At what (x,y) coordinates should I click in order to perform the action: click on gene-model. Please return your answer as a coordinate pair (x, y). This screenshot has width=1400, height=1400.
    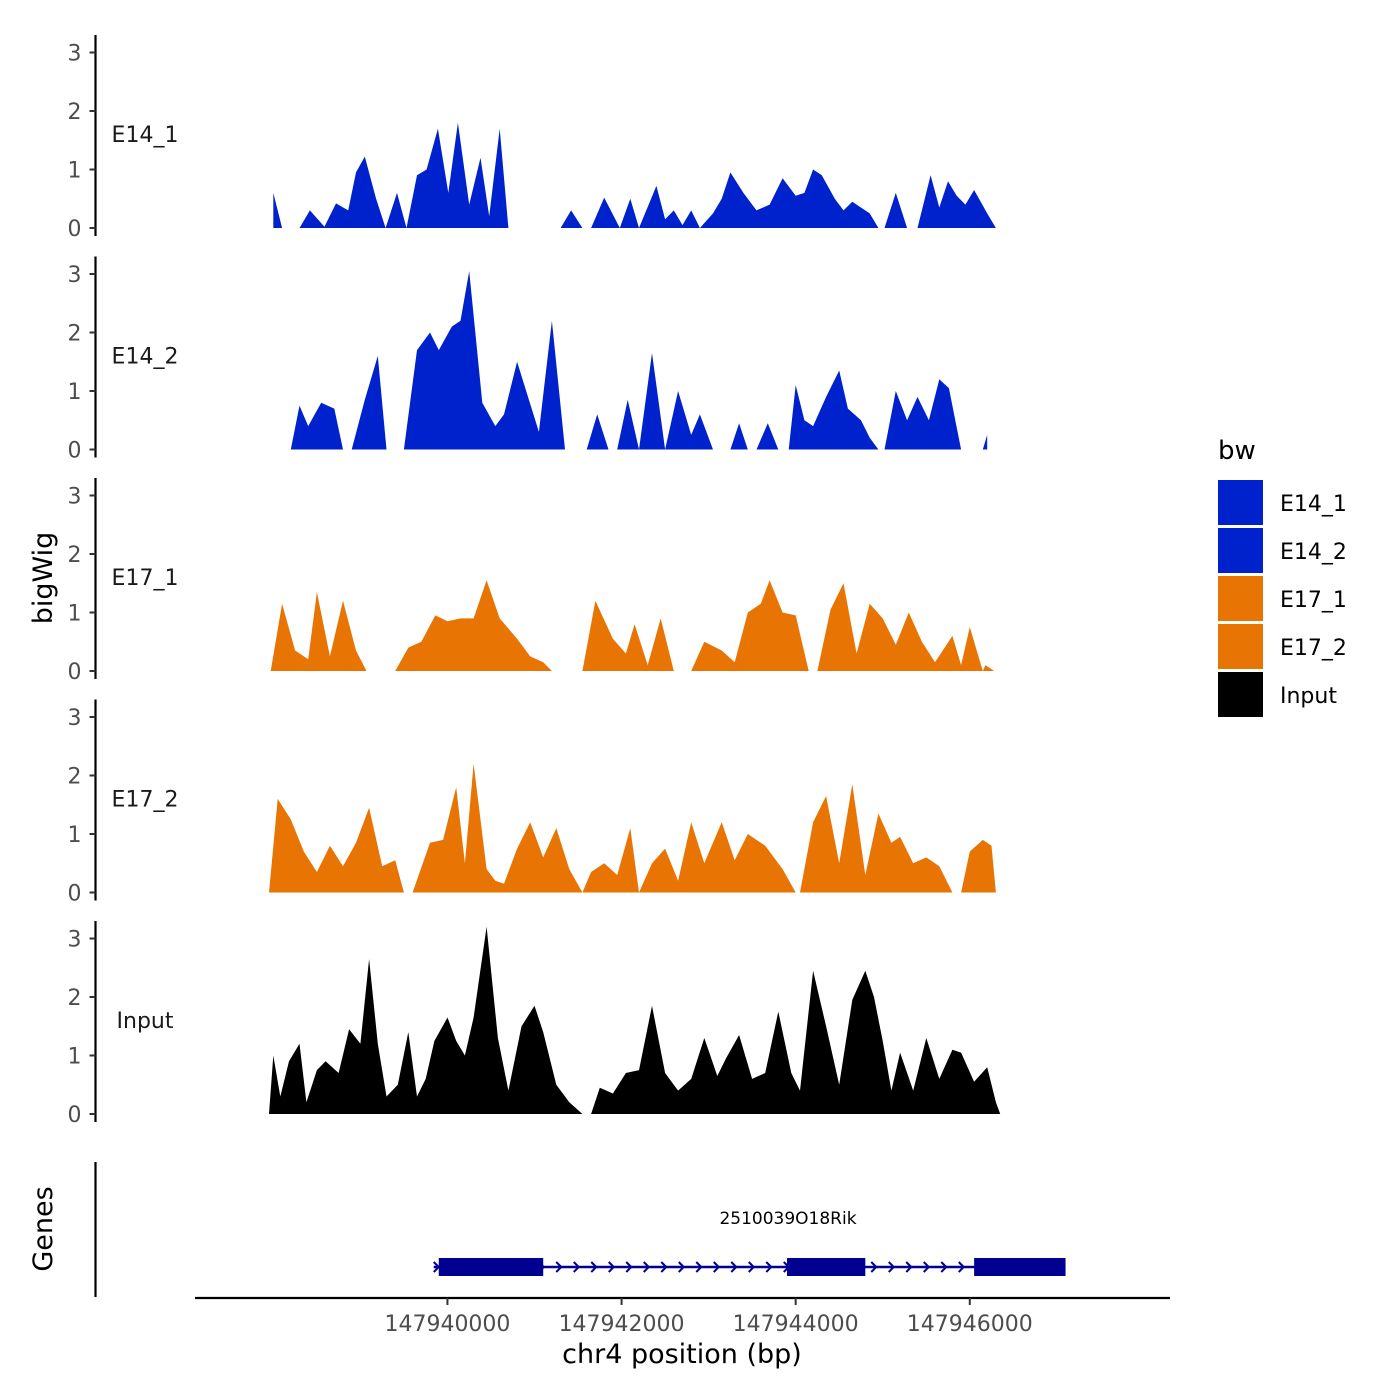
    Looking at the image, I should click on (749, 1267).